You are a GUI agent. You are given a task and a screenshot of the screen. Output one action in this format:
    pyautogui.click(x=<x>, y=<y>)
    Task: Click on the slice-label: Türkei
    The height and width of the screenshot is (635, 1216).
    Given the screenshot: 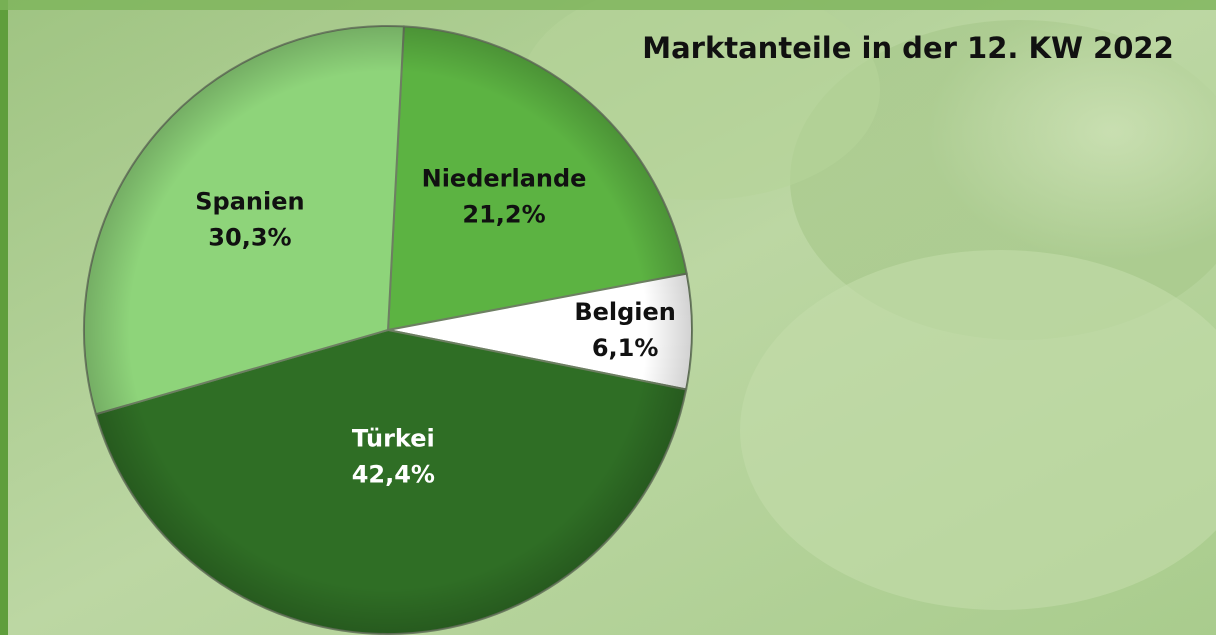 What is the action you would take?
    pyautogui.click(x=393, y=439)
    